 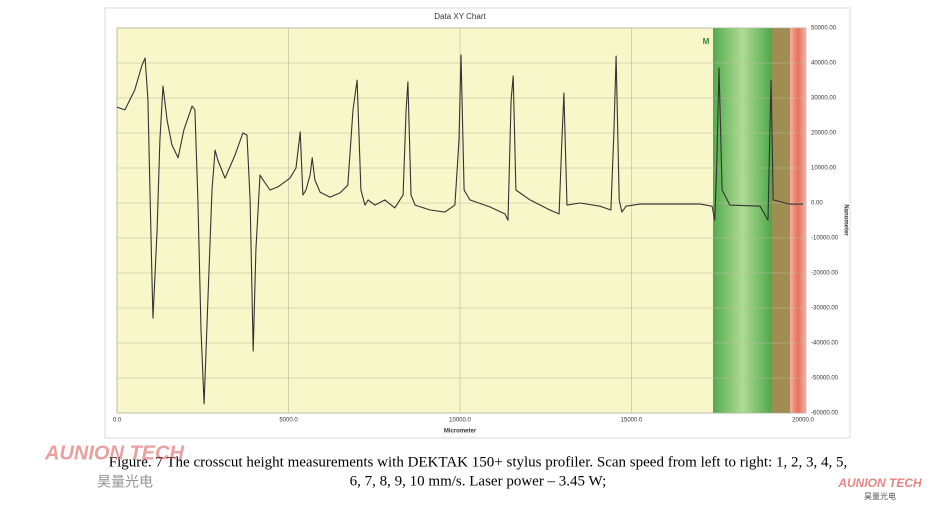 I want to click on annotation: M, so click(x=706, y=41).